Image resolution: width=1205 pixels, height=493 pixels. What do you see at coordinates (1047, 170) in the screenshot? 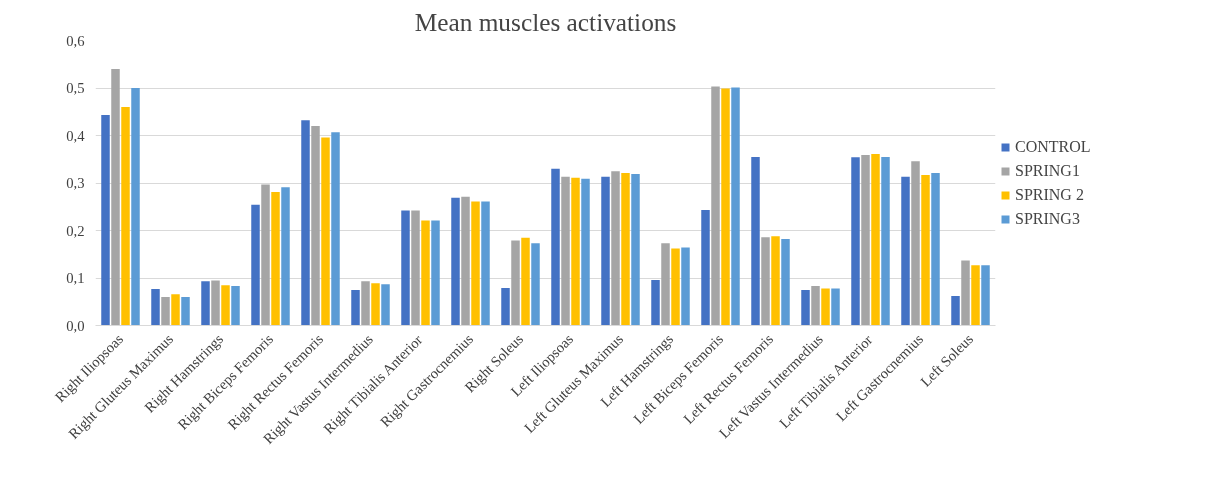
I see `legend-label: SPRING1` at bounding box center [1047, 170].